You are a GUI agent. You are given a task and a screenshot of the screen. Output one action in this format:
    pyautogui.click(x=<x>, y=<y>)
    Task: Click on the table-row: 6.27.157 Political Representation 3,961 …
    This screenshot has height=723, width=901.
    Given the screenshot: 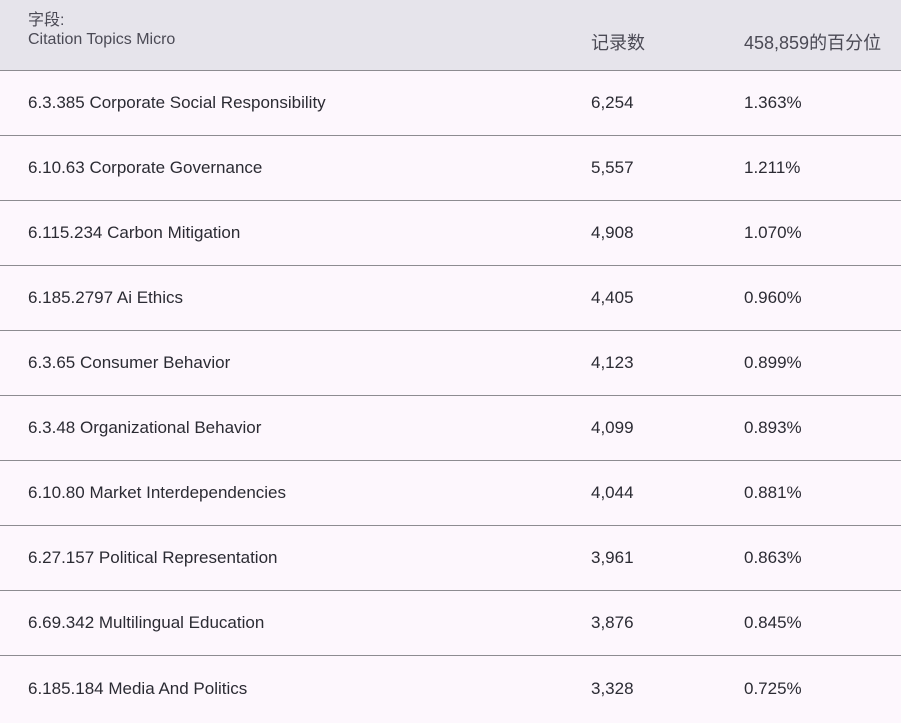 What is the action you would take?
    pyautogui.click(x=450, y=558)
    